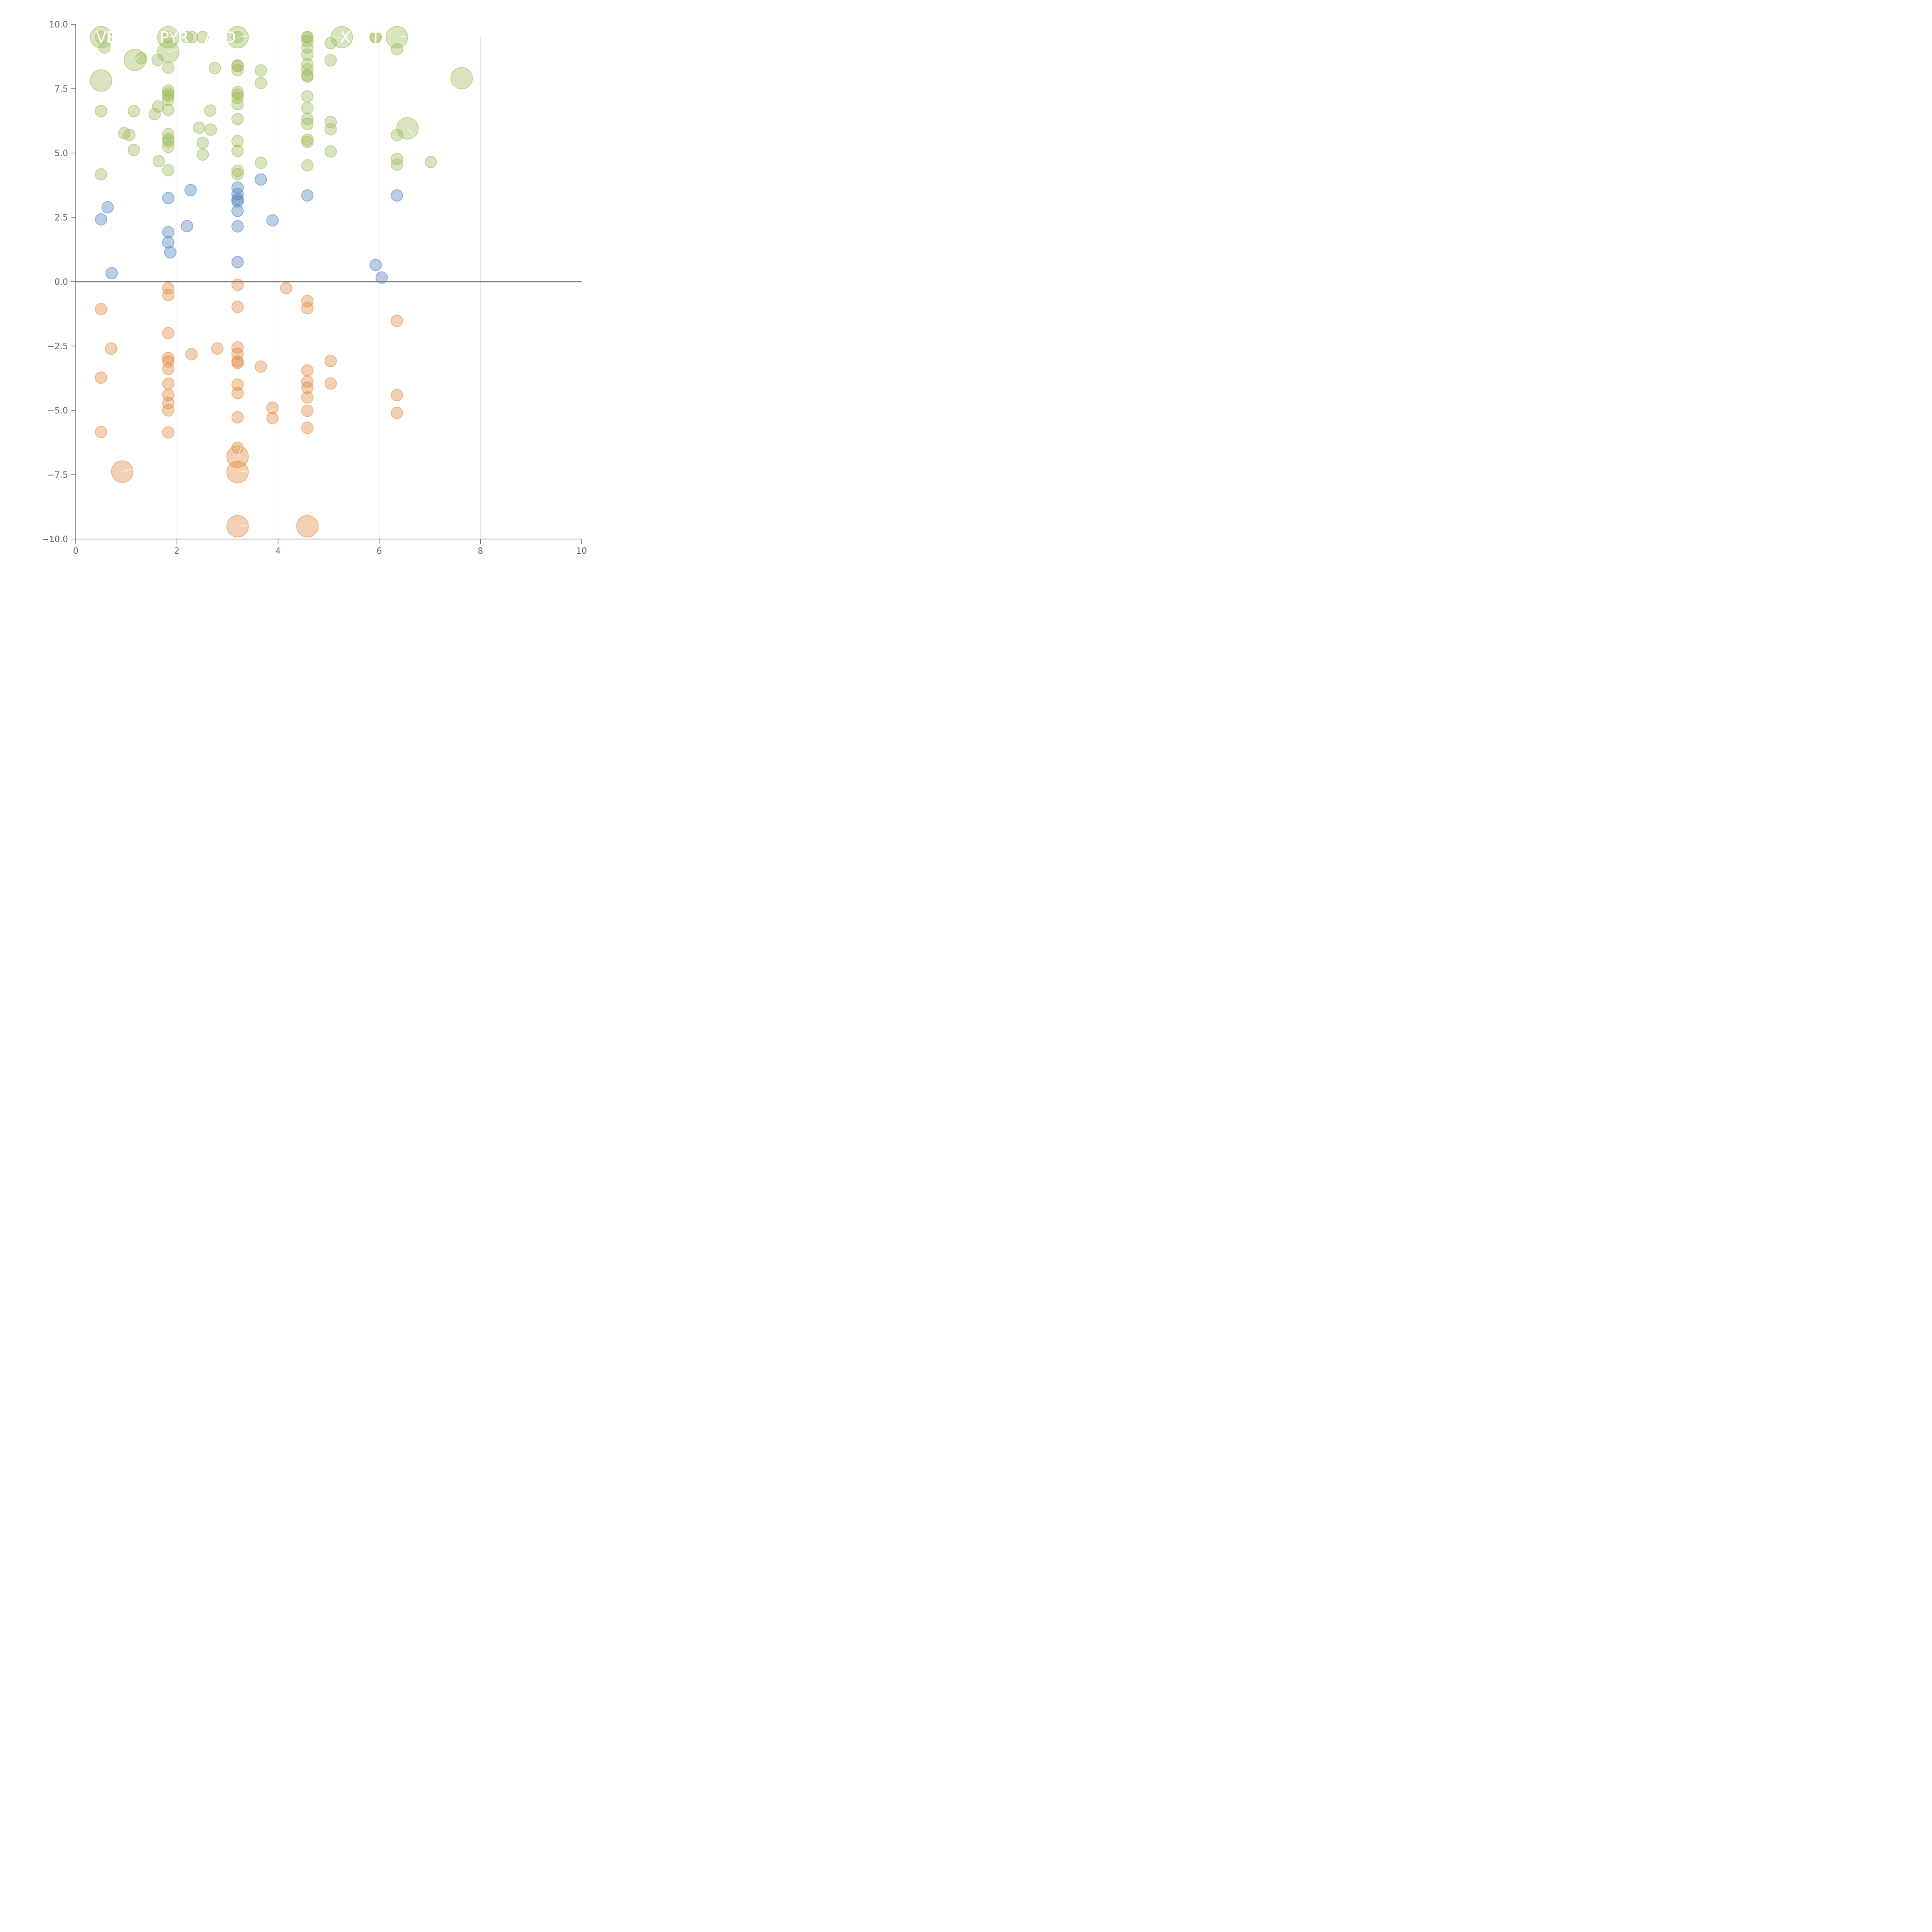  Describe the element at coordinates (75, 551) in the screenshot. I see `x-tick-label: 0` at that location.